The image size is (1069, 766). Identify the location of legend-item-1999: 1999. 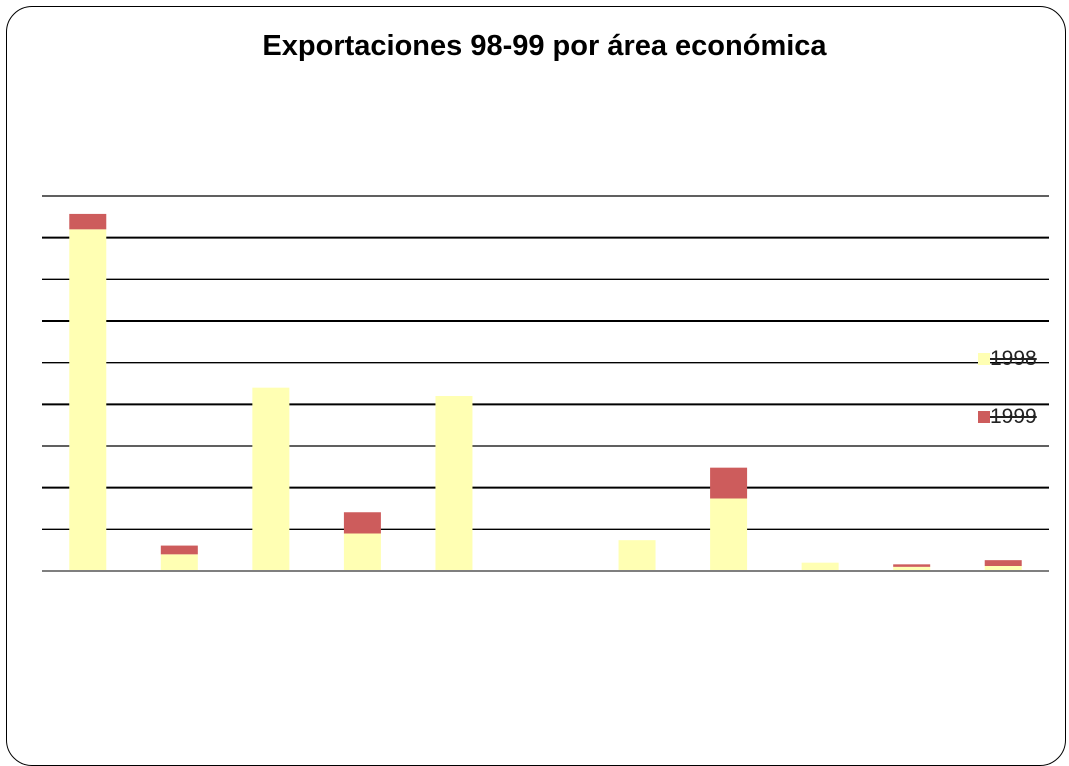
(1021, 432).